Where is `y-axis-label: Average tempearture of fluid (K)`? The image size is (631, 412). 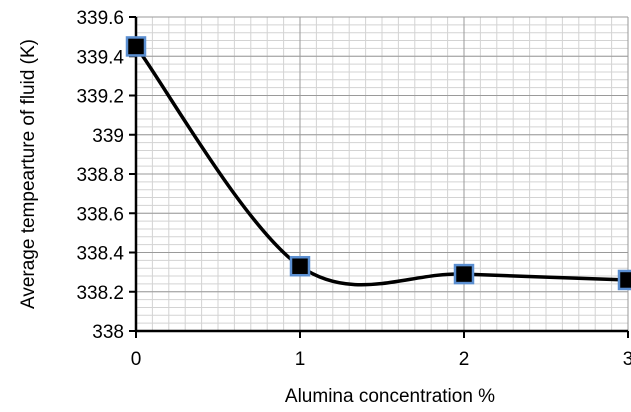 y-axis-label: Average tempearture of fluid (K) is located at coordinates (28, 174).